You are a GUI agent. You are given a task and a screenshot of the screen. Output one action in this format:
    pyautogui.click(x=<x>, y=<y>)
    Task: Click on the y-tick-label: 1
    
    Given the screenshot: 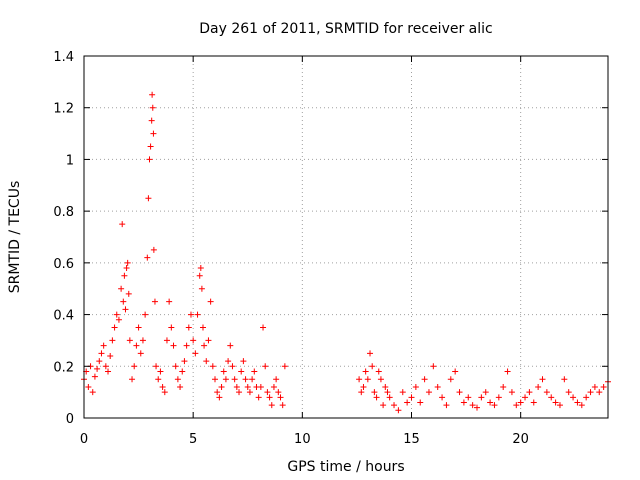 What is the action you would take?
    pyautogui.click(x=70, y=160)
    